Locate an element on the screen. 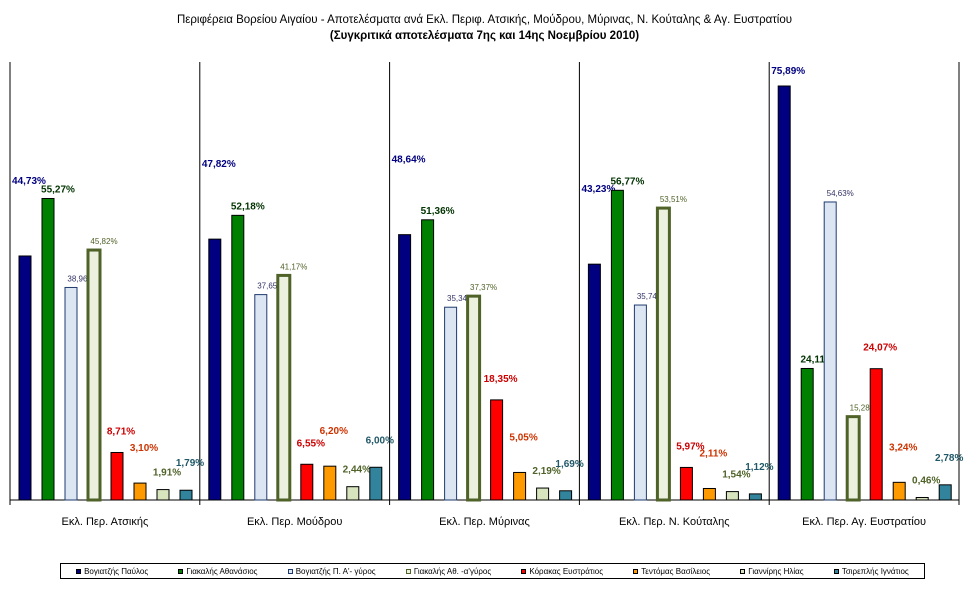  category-label: Εκλ. Περ. Αγ. Ευστρατίου is located at coordinates (864, 522).